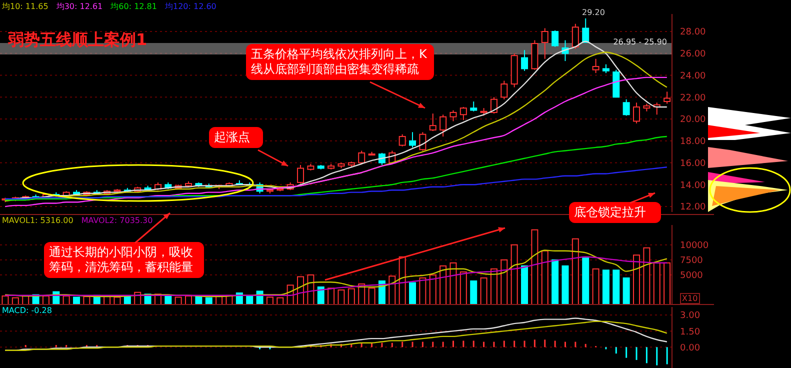  What do you see at coordinates (124, 260) in the screenshot?
I see `annotation: 通过长期的小阳小阴，吸收筹码，清洗筹码，蓄积能量` at bounding box center [124, 260].